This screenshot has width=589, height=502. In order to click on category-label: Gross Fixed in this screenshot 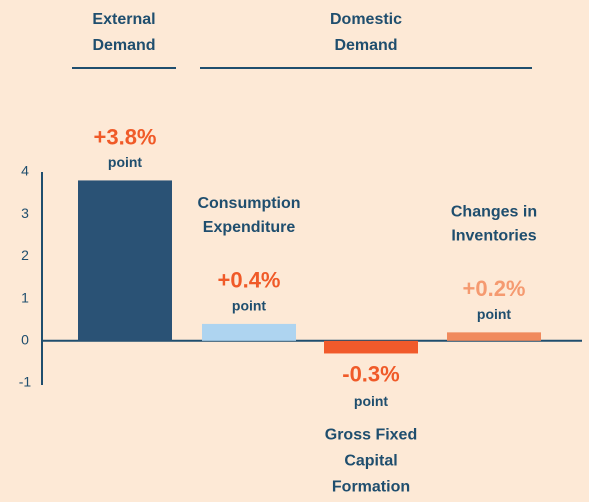, I will do `click(371, 435)`.